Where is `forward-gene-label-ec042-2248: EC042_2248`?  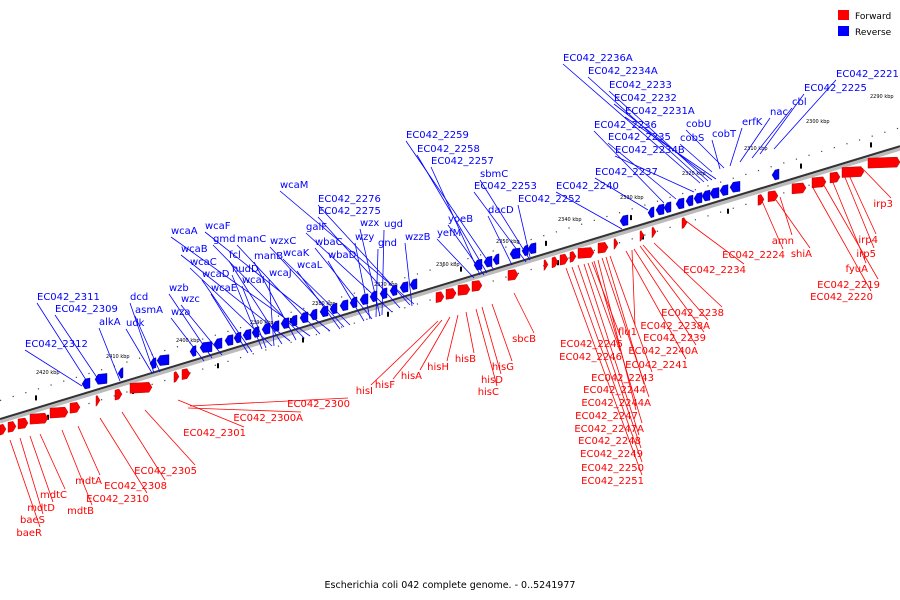
forward-gene-label-ec042-2248: EC042_2248 is located at coordinates (609, 441).